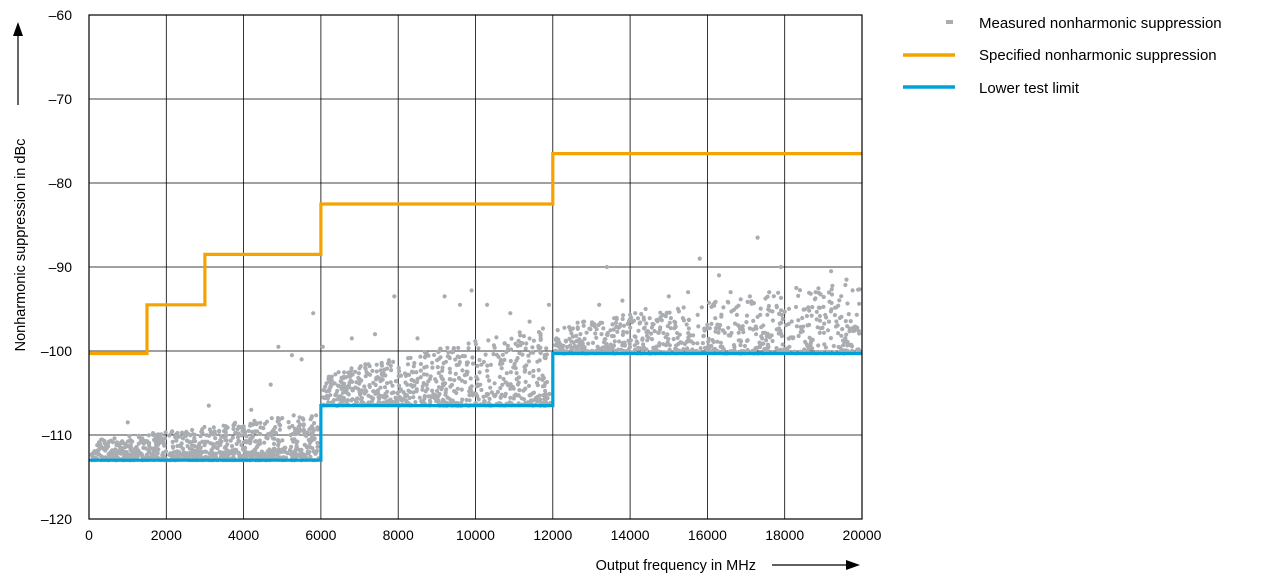  I want to click on x-axis-arrow-head, so click(853, 565).